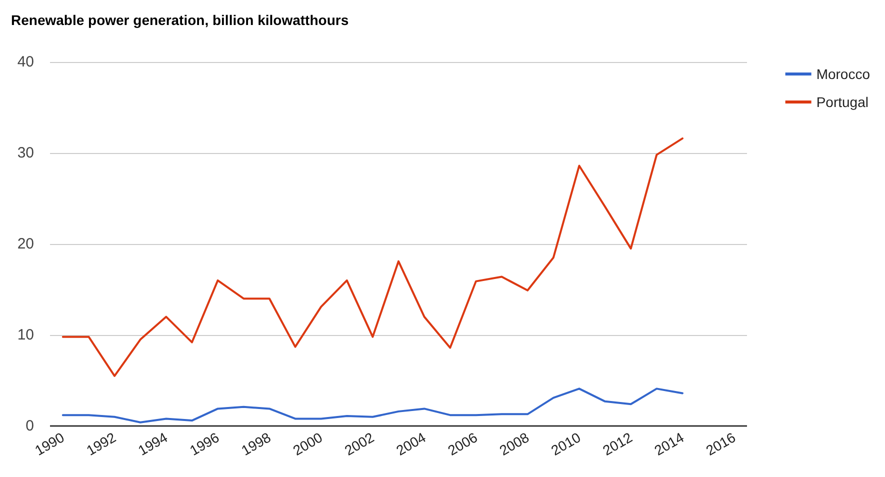 This screenshot has height=477, width=885. What do you see at coordinates (101, 443) in the screenshot?
I see `x-tick-label: 1992` at bounding box center [101, 443].